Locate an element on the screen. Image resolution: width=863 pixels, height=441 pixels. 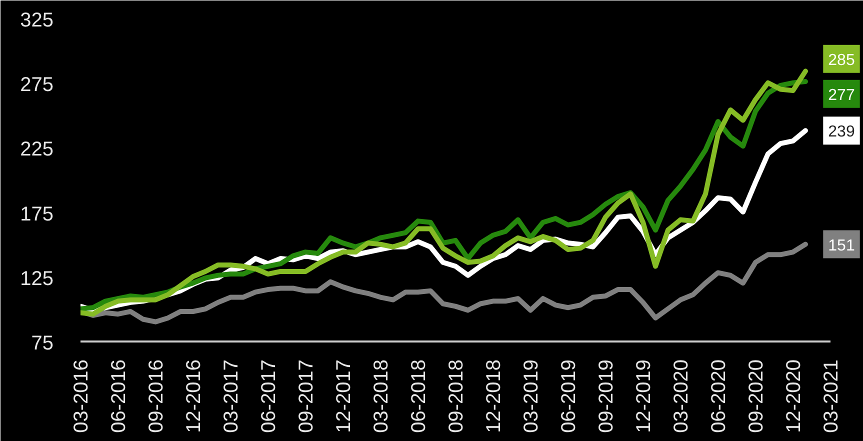
x-tick-label: 03-2021 is located at coordinates (831, 396).